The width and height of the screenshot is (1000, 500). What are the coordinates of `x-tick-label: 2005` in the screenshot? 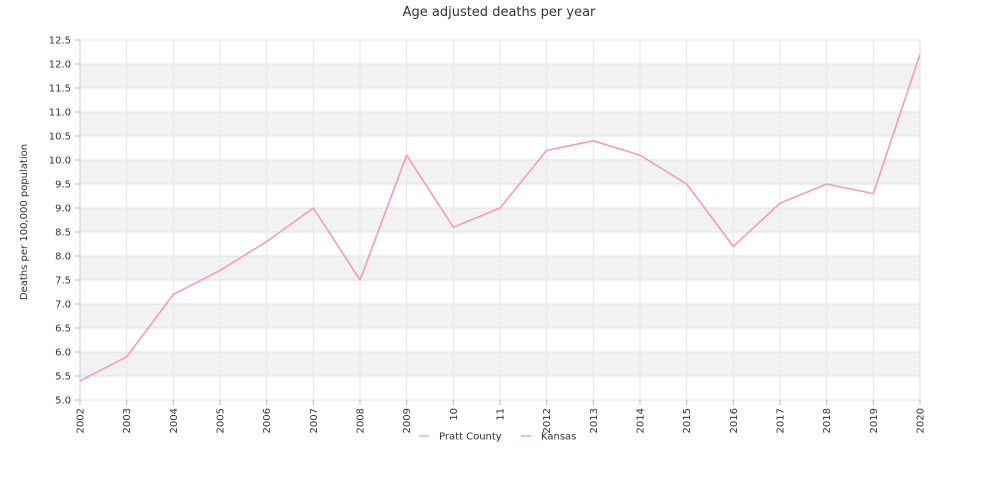 It's located at (221, 420).